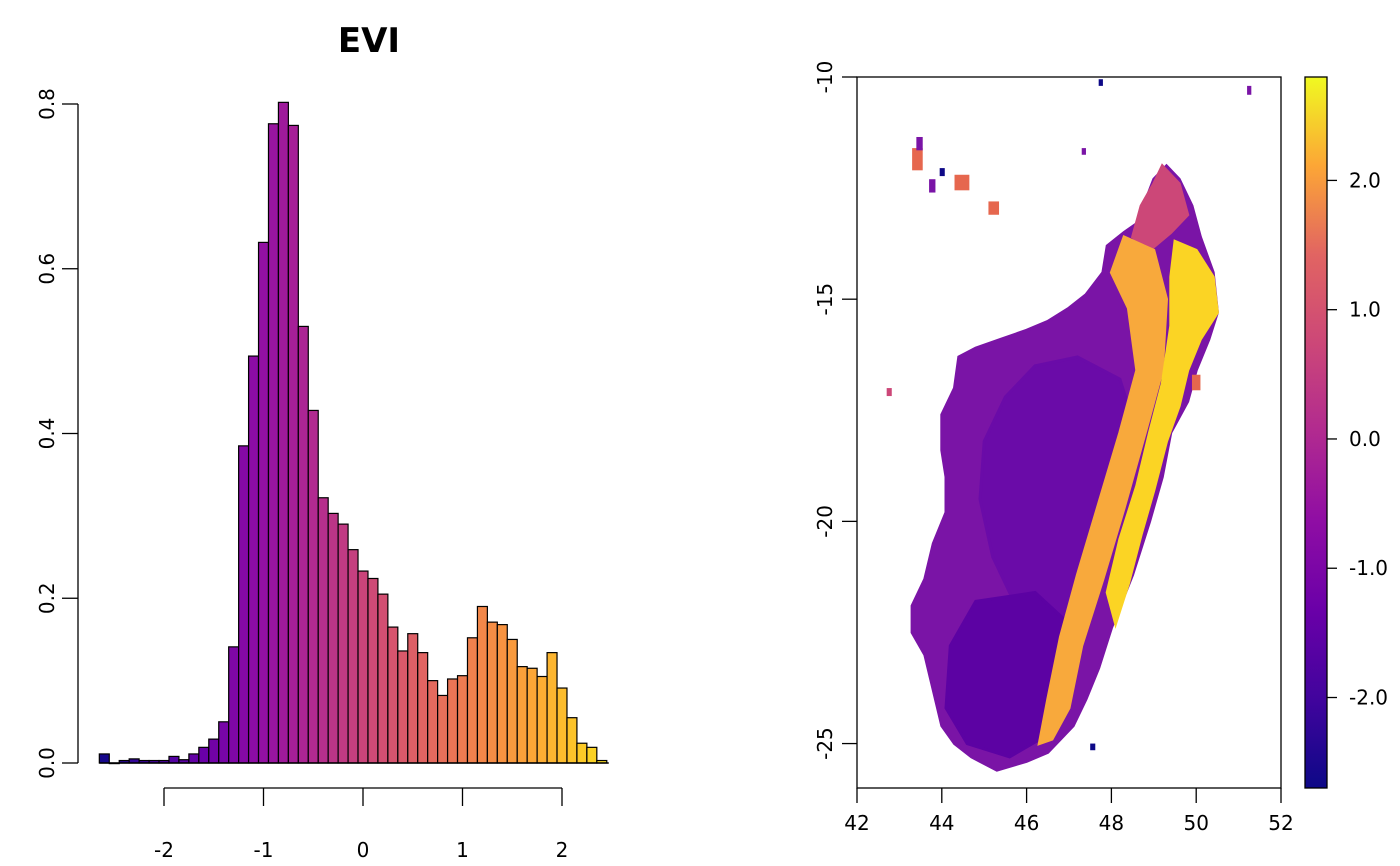 This screenshot has width=1400, height=866. What do you see at coordinates (1368, 698) in the screenshot?
I see `legend-tick-label: -2.0` at bounding box center [1368, 698].